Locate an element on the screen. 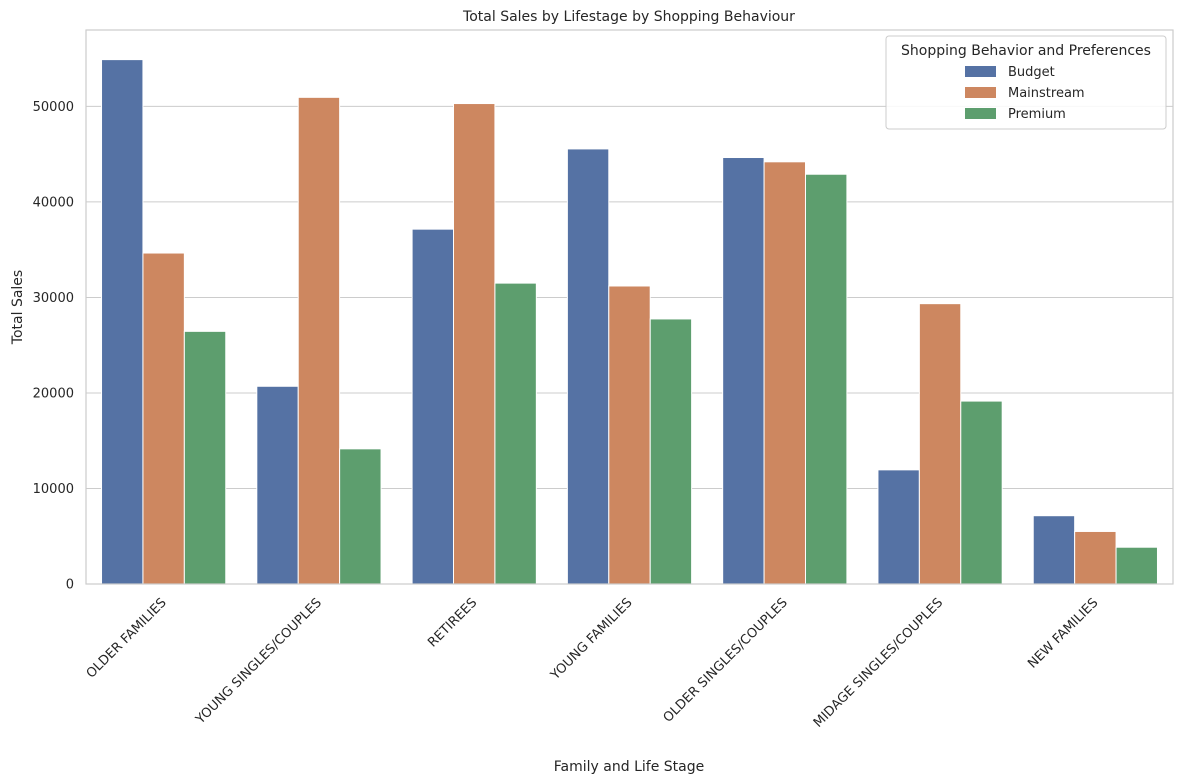 The width and height of the screenshot is (1184, 784). legend-label-budget: Budget is located at coordinates (1031, 72).